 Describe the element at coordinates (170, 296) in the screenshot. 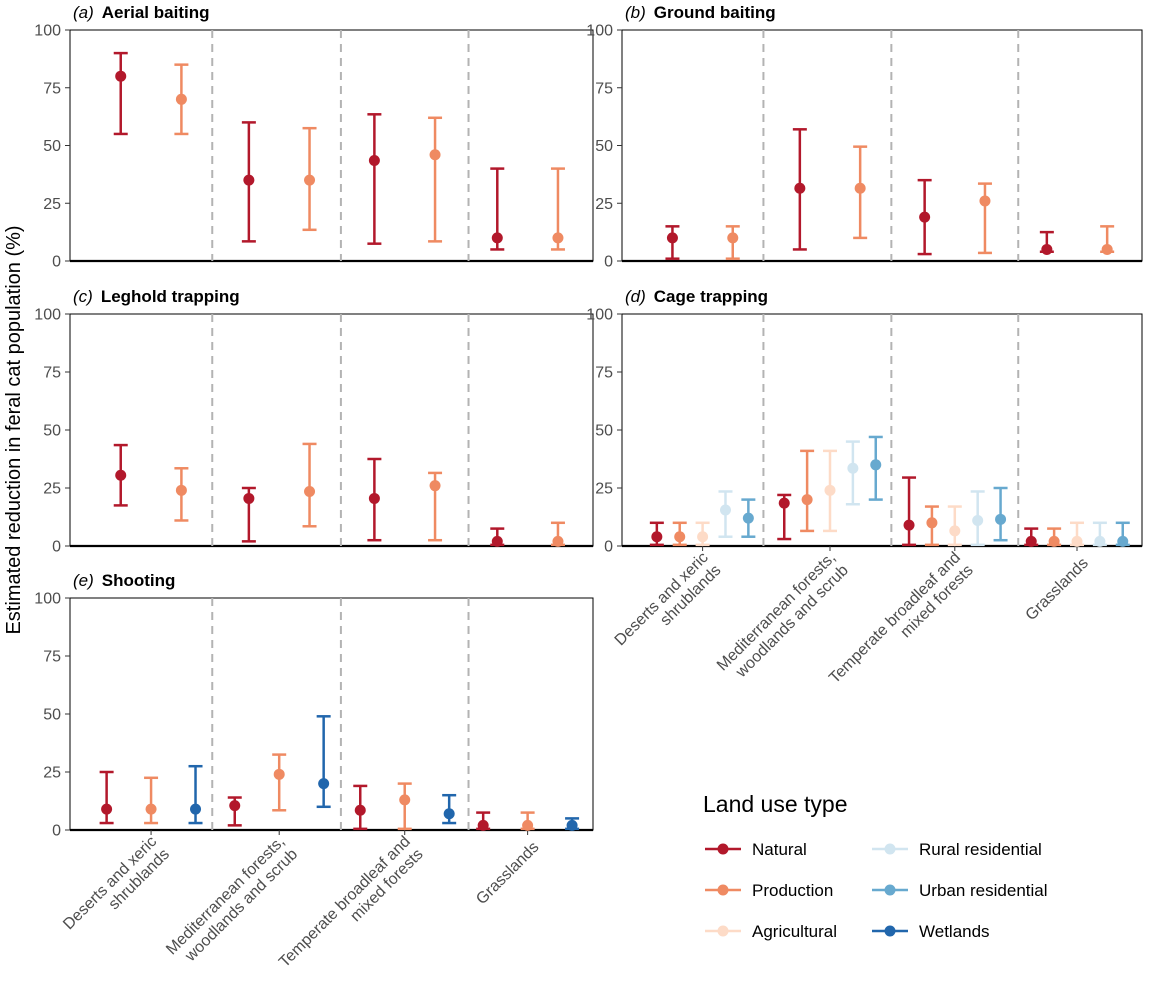

I see `panel-title: Leghold trapping` at that location.